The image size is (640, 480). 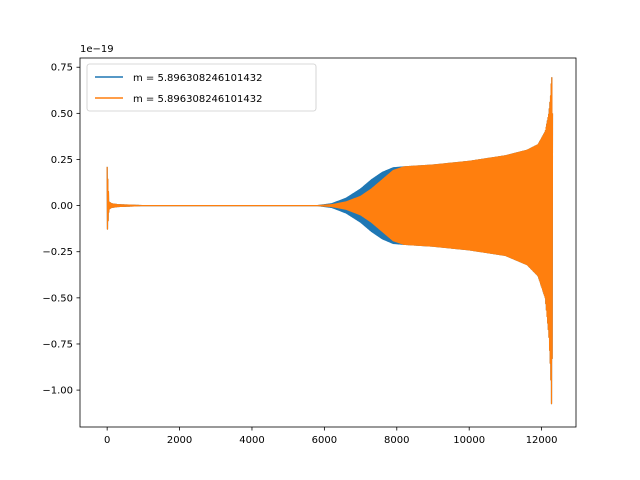 I want to click on y-tick-label: −1.00, so click(x=57, y=391).